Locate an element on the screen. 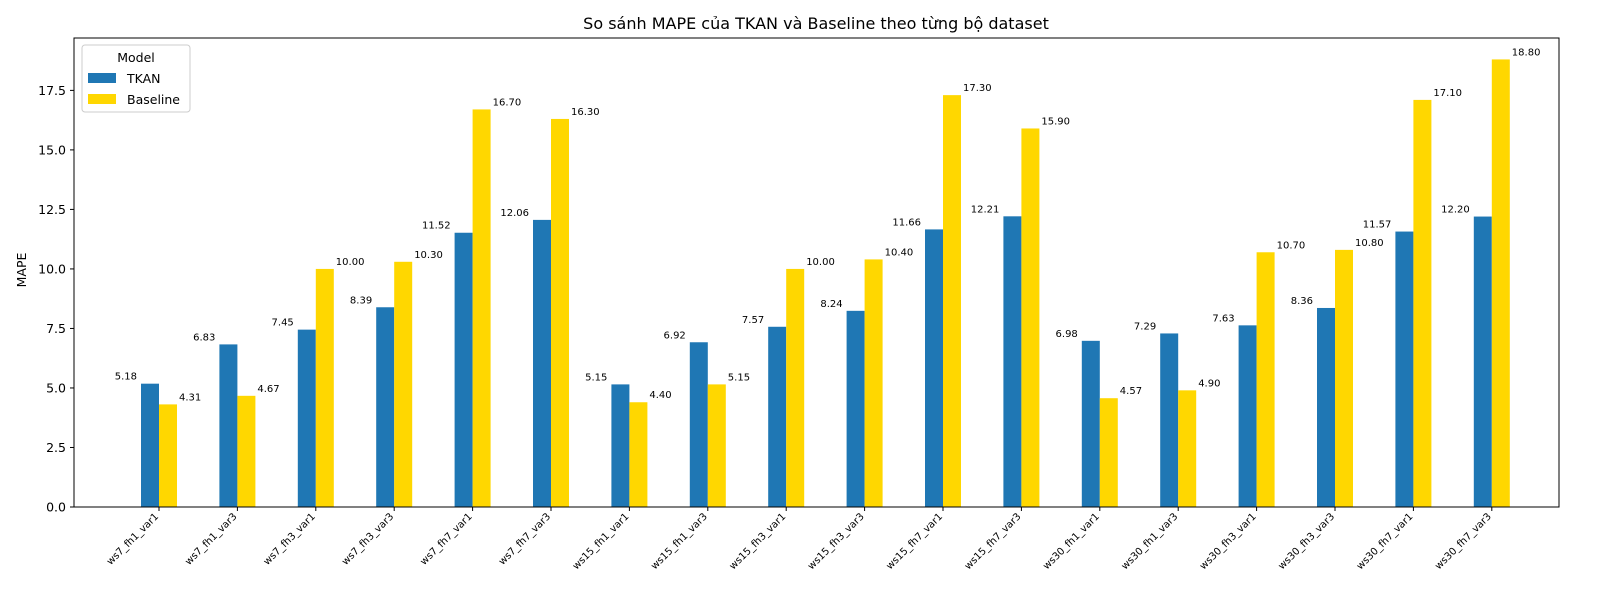 The height and width of the screenshot is (600, 1600). x-tick-label: ws30_fh7_var3 is located at coordinates (1463, 541).